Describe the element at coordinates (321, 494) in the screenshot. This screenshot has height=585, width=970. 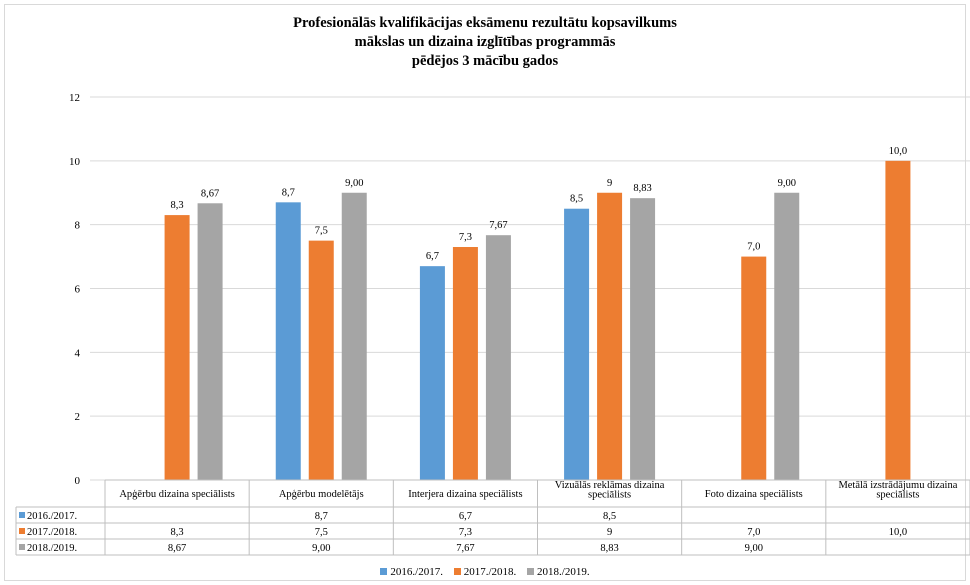
I see `category-label: Apģērbu modelētājs` at that location.